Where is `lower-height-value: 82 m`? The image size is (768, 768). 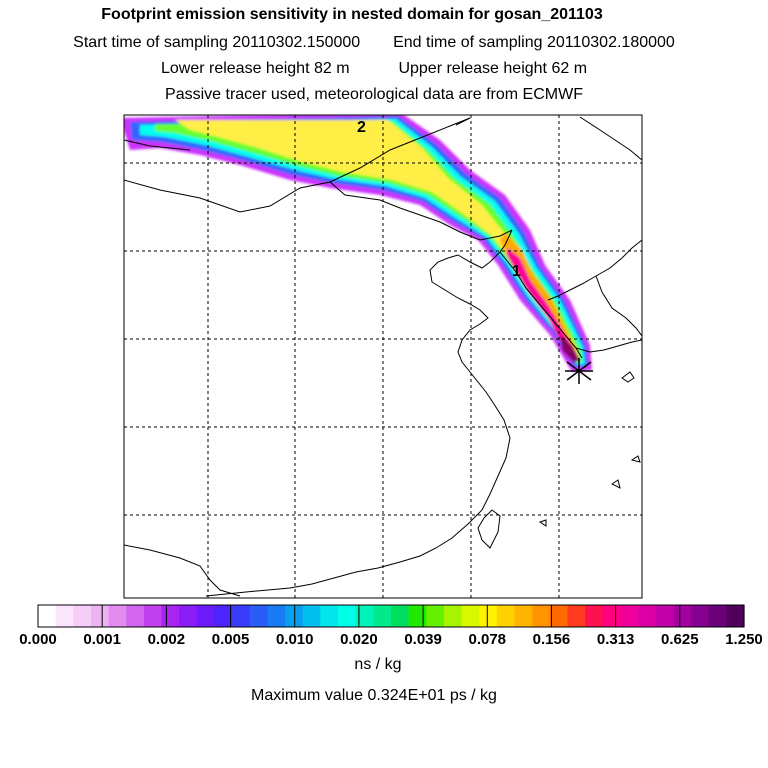
lower-height-value: 82 m is located at coordinates (331, 68).